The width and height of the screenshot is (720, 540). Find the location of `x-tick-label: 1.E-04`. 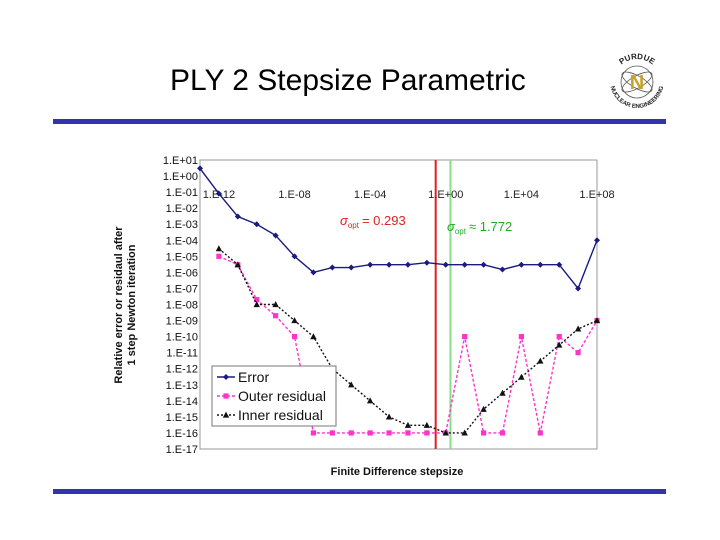

x-tick-label: 1.E-04 is located at coordinates (370, 195).